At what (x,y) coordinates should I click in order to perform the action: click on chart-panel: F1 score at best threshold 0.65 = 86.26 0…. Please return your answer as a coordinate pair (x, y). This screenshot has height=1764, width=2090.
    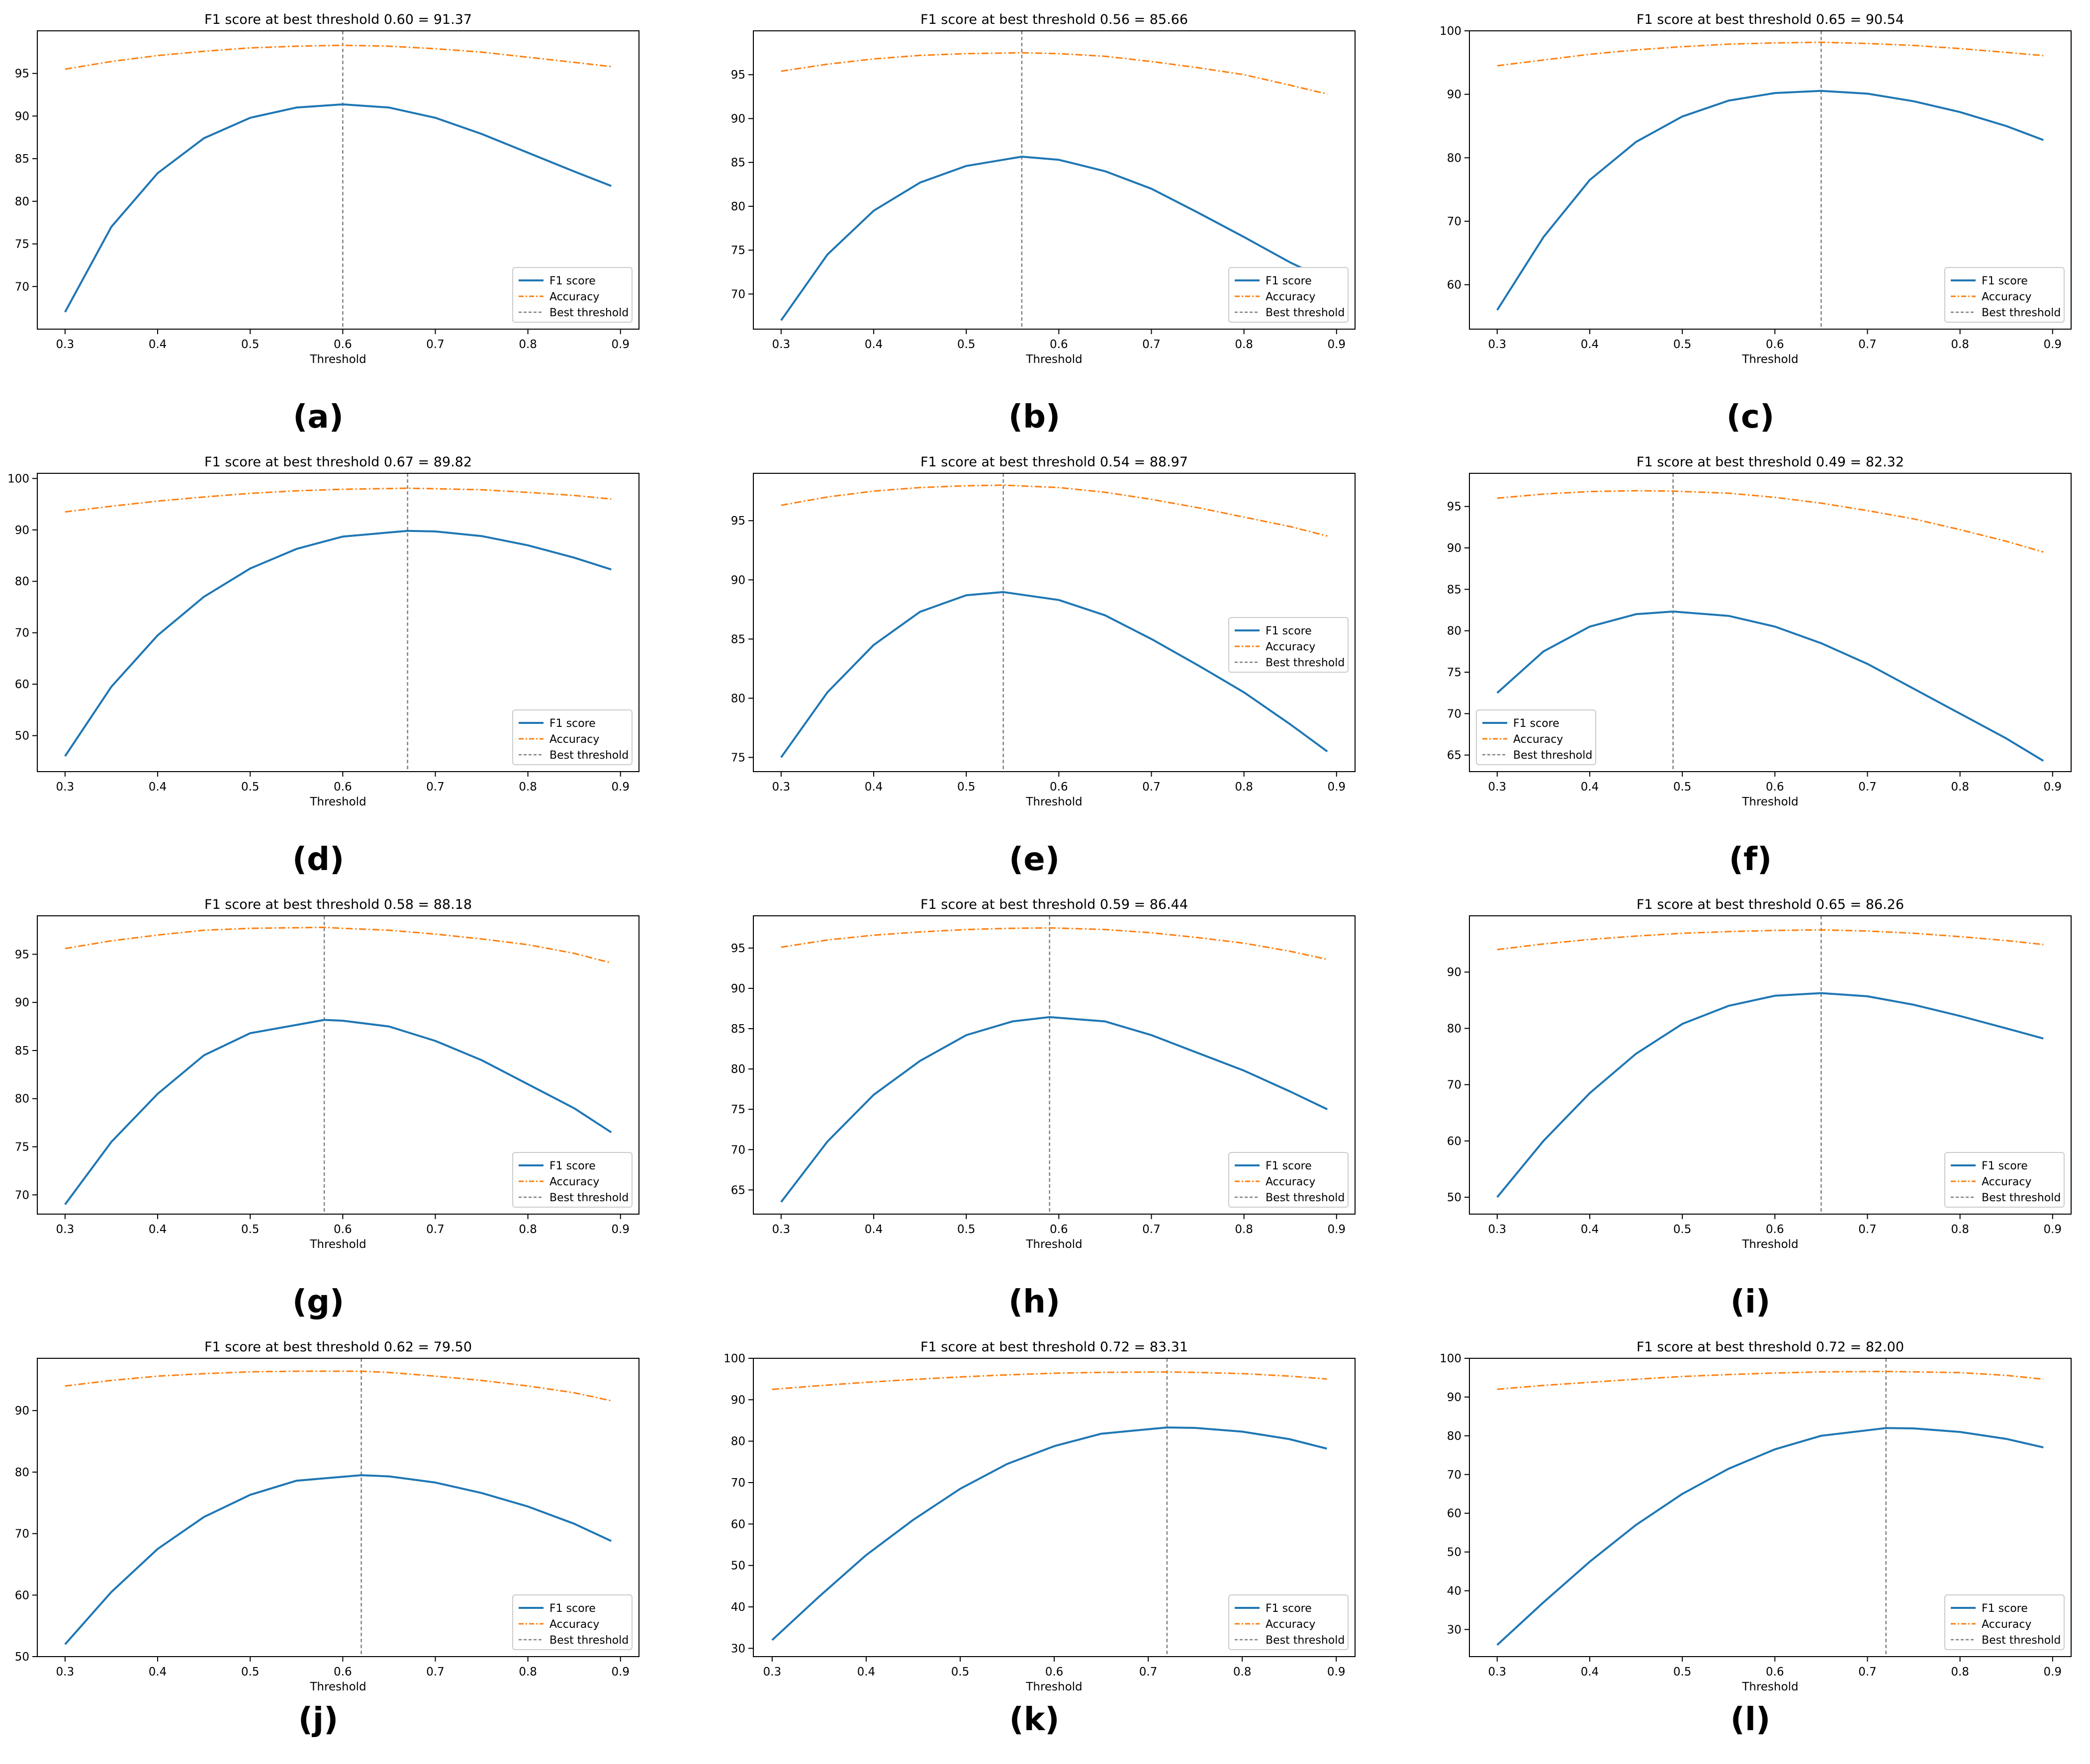
    Looking at the image, I should click on (1760, 1109).